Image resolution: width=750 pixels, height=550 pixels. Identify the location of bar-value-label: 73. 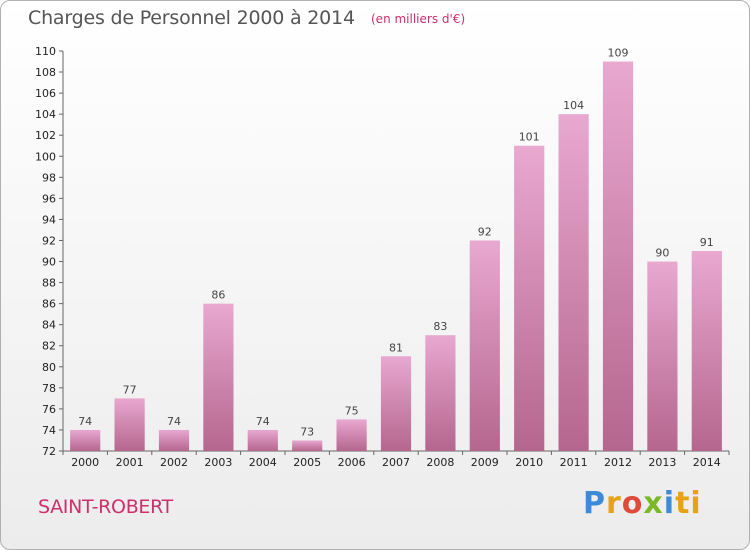
(307, 431).